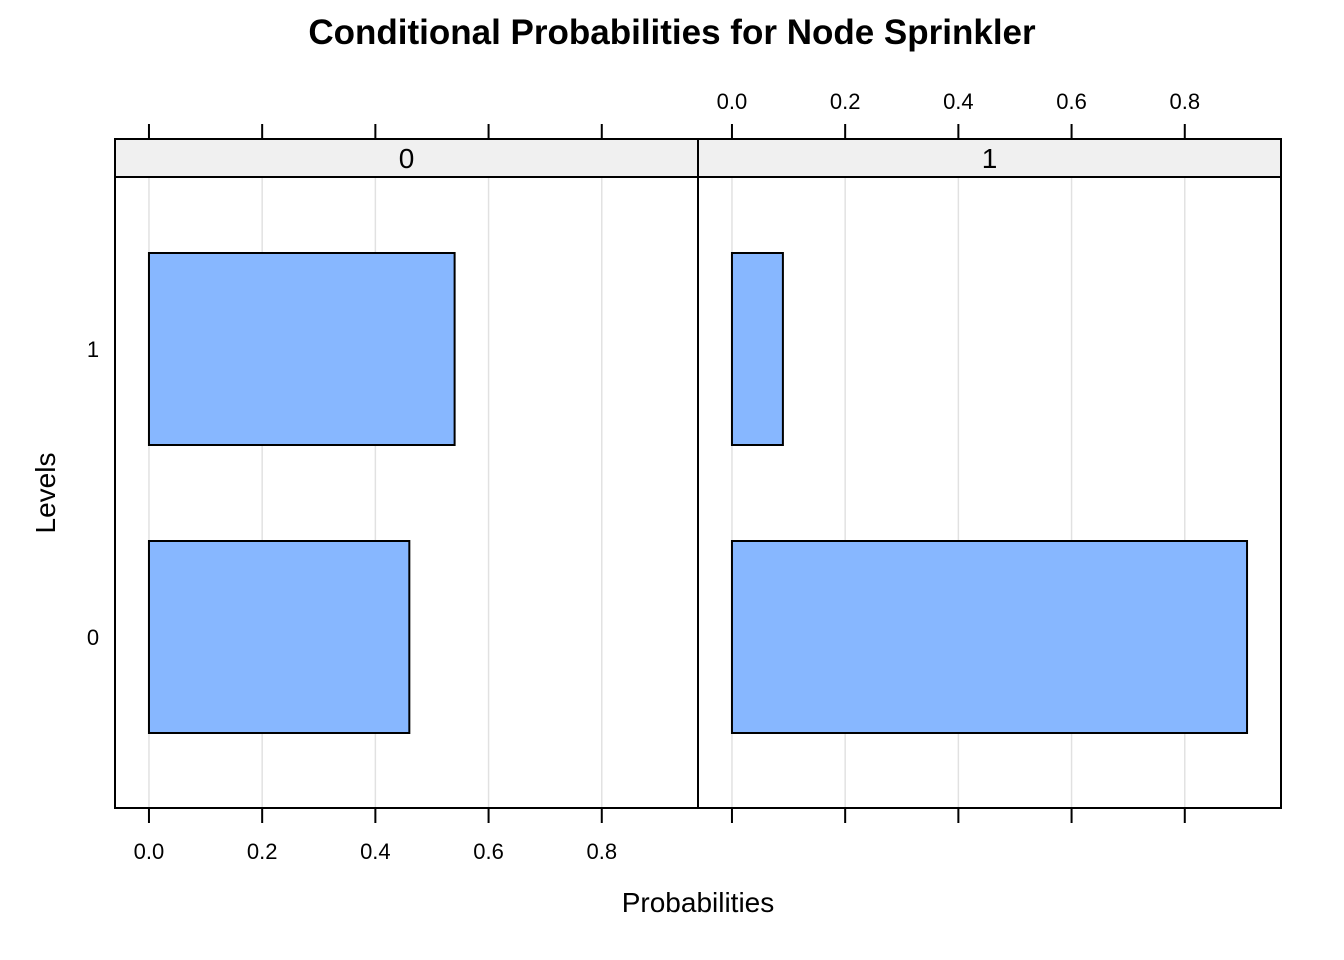  I want to click on y-tick-label: 0, so click(93, 637).